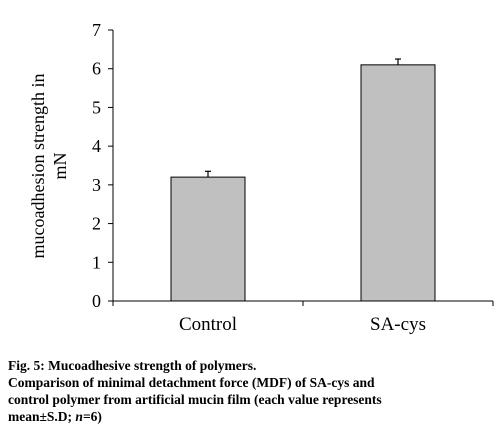 The image size is (502, 438). I want to click on x-tick-label: SA-cys, so click(398, 324).